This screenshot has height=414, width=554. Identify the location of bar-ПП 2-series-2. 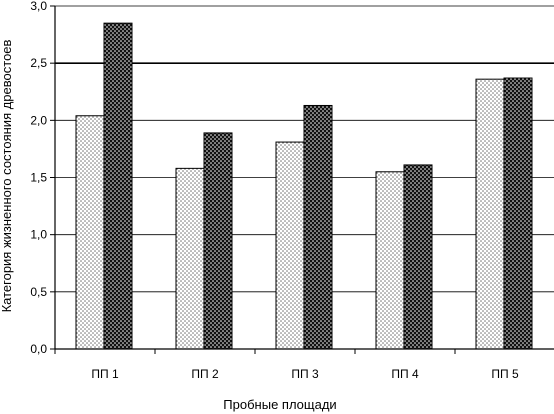
(218, 241).